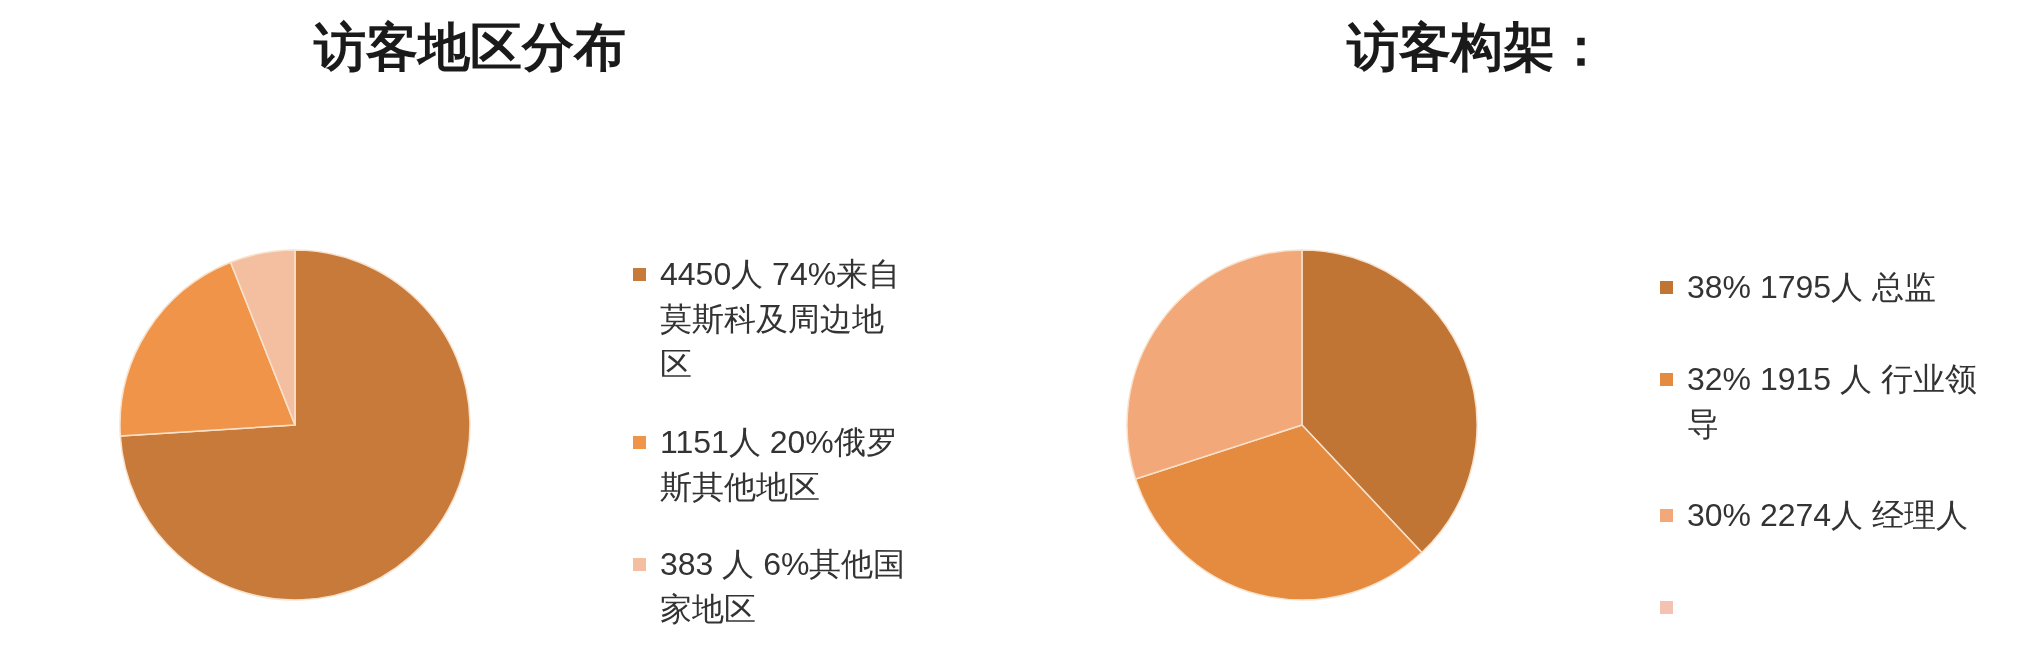 The width and height of the screenshot is (2024, 648). I want to click on chart-title: 访客地区分布, so click(470, 48).